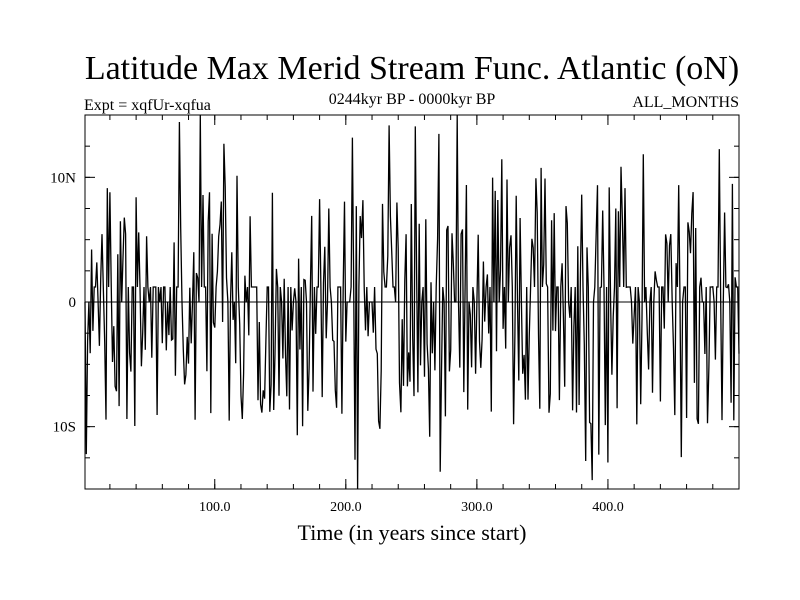  What do you see at coordinates (412, 532) in the screenshot?
I see `x-axis-label: Time (in years since start)` at bounding box center [412, 532].